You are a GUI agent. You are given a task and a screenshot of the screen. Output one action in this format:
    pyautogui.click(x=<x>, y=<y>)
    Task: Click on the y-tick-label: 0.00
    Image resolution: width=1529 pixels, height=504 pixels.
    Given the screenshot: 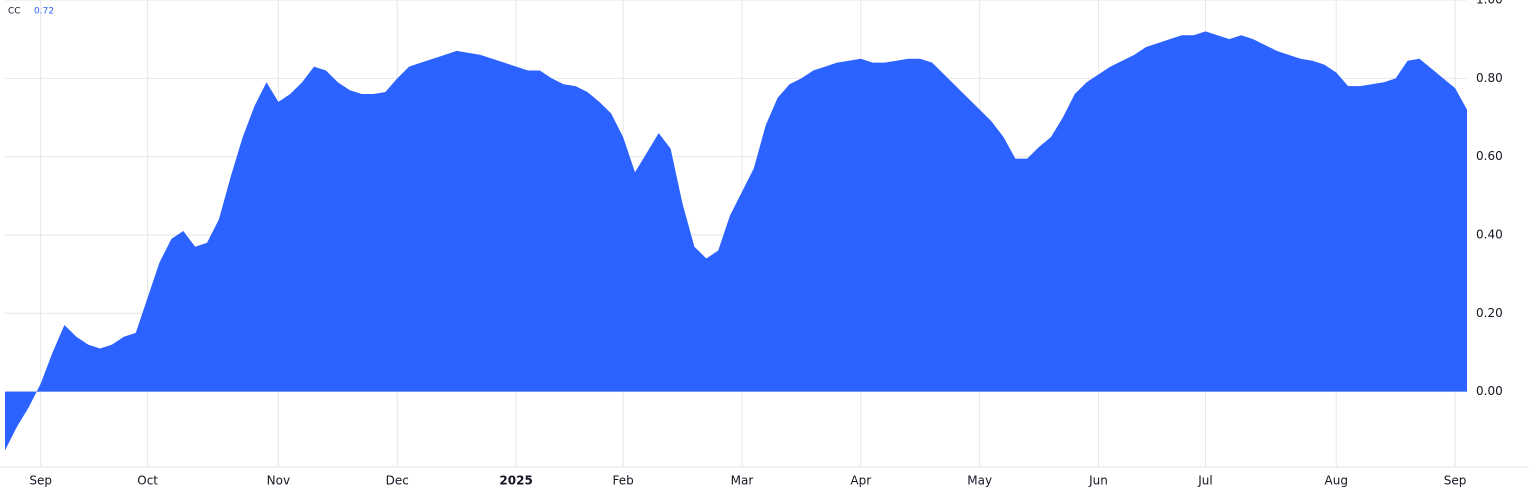 What is the action you would take?
    pyautogui.click(x=1489, y=391)
    